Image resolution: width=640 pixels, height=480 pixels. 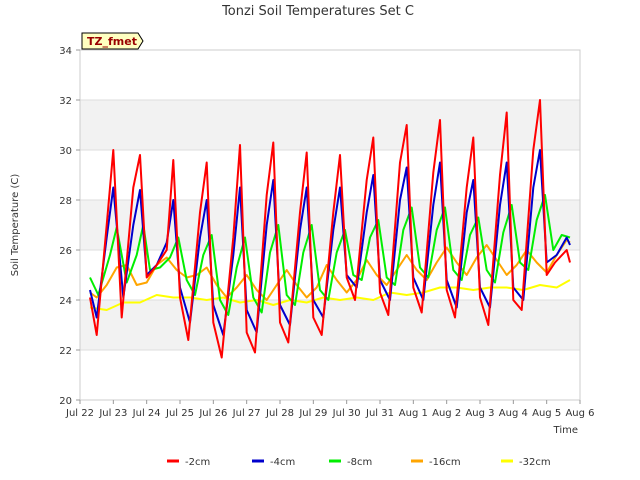 I want to click on chart-title: Tonzi Soil Temperatures Set C, so click(x=317, y=11).